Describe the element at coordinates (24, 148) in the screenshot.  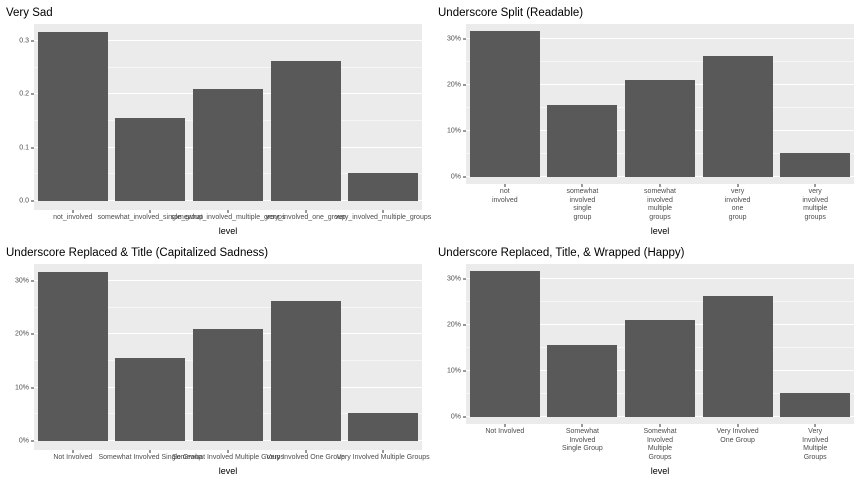
I see `y-tick-label: 0.1` at that location.